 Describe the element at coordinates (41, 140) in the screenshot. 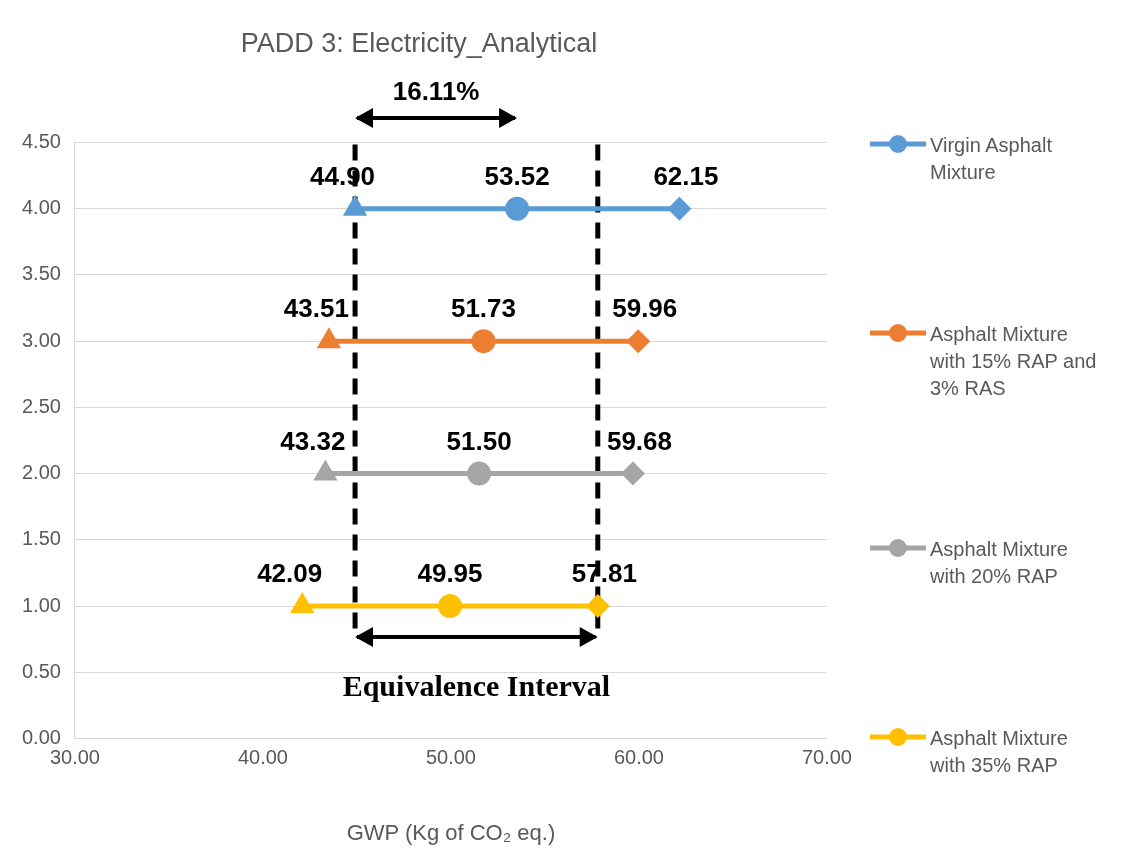

I see `y-tick-label: 4.50` at that location.